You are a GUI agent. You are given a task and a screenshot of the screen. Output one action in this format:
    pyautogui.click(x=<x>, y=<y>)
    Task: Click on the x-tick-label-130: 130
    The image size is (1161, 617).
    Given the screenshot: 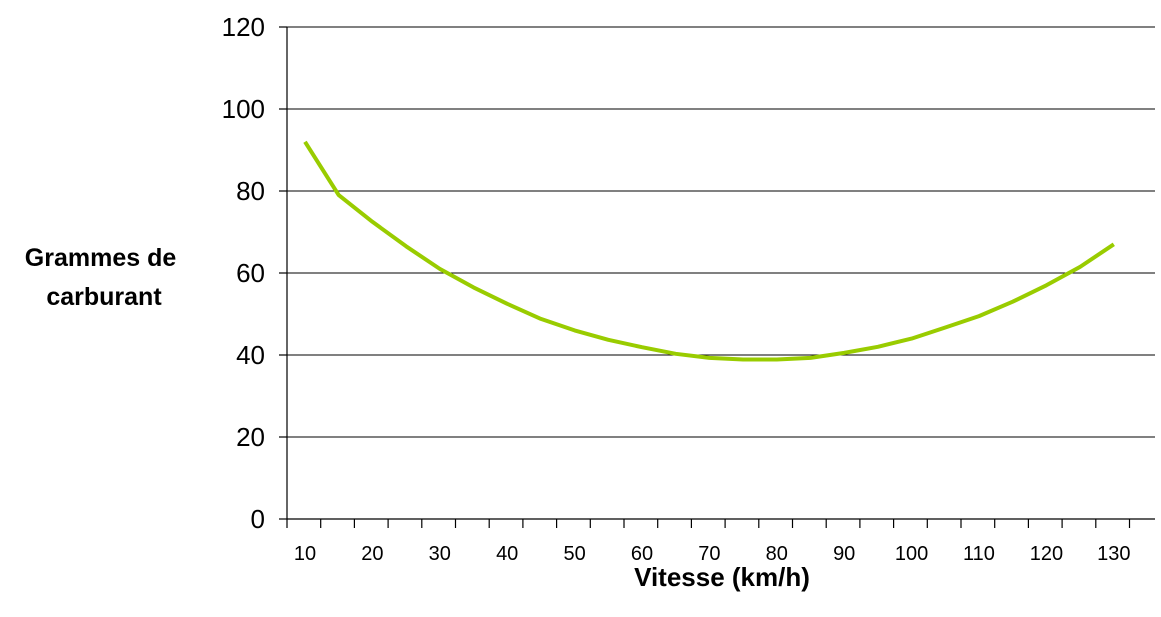 What is the action you would take?
    pyautogui.click(x=1113, y=554)
    